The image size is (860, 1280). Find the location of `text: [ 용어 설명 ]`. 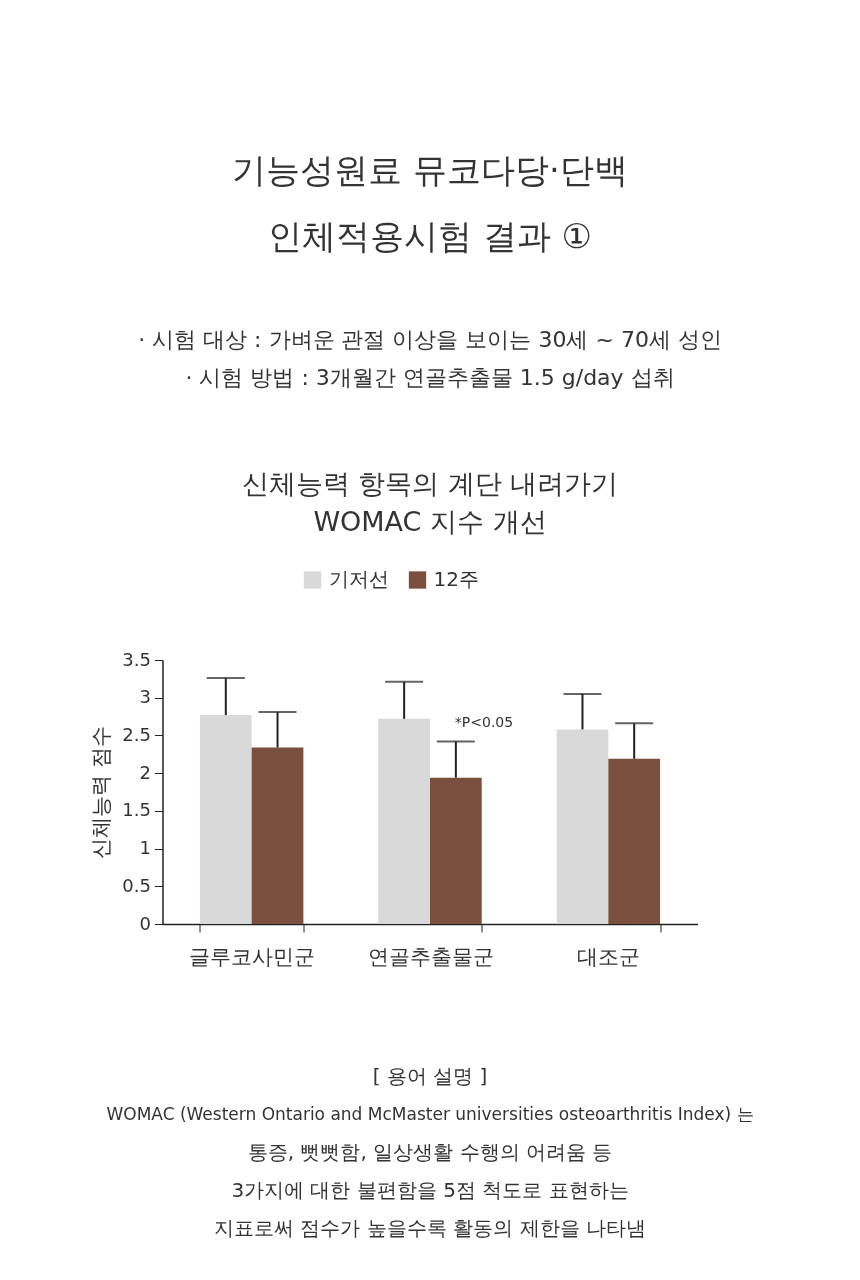

text: [ 용어 설명 ] is located at coordinates (430, 1076).